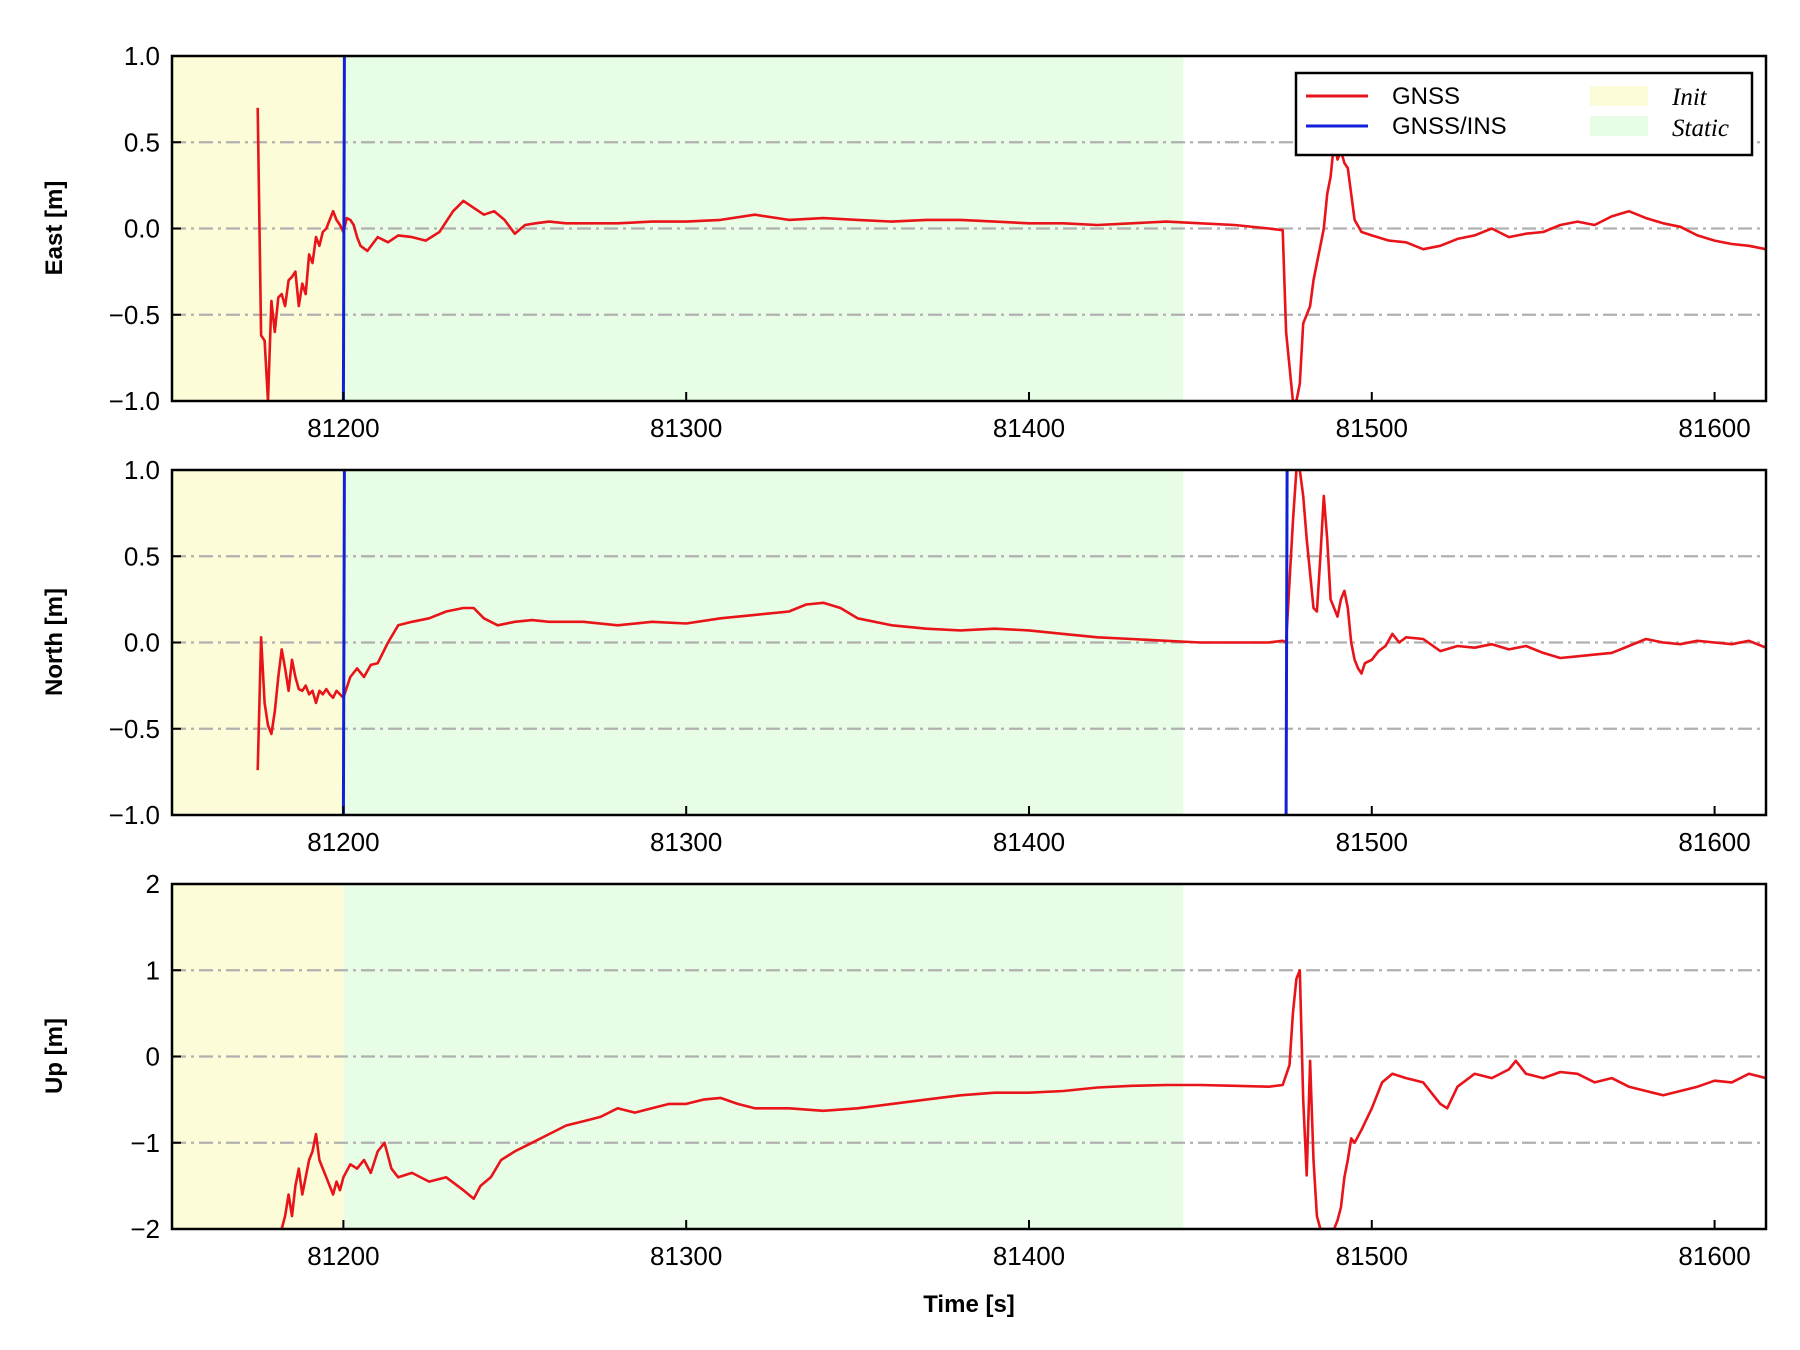 This screenshot has height=1350, width=1800. Describe the element at coordinates (1689, 97) in the screenshot. I see `legend-init-label: Init` at that location.